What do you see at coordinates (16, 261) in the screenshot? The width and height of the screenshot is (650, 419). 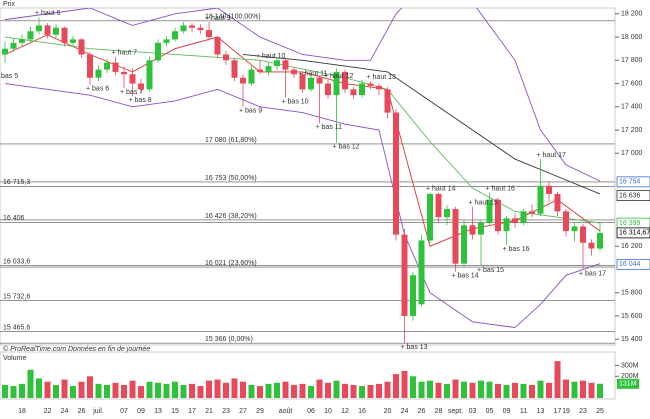 I see `level-label: 16 033,6` at bounding box center [16, 261].